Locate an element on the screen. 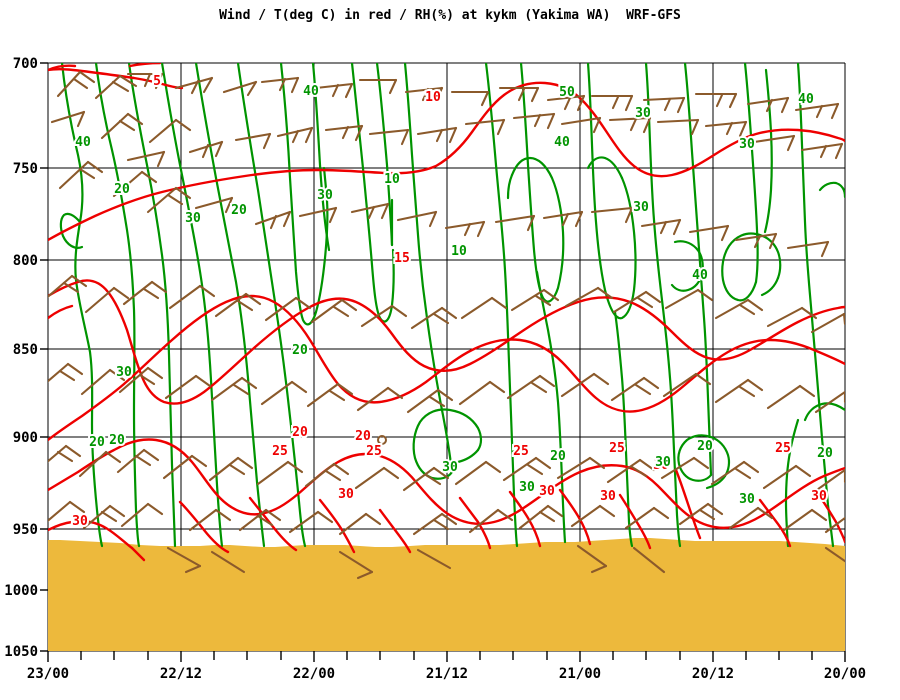  x-tick-label: 21/00 is located at coordinates (580, 674).